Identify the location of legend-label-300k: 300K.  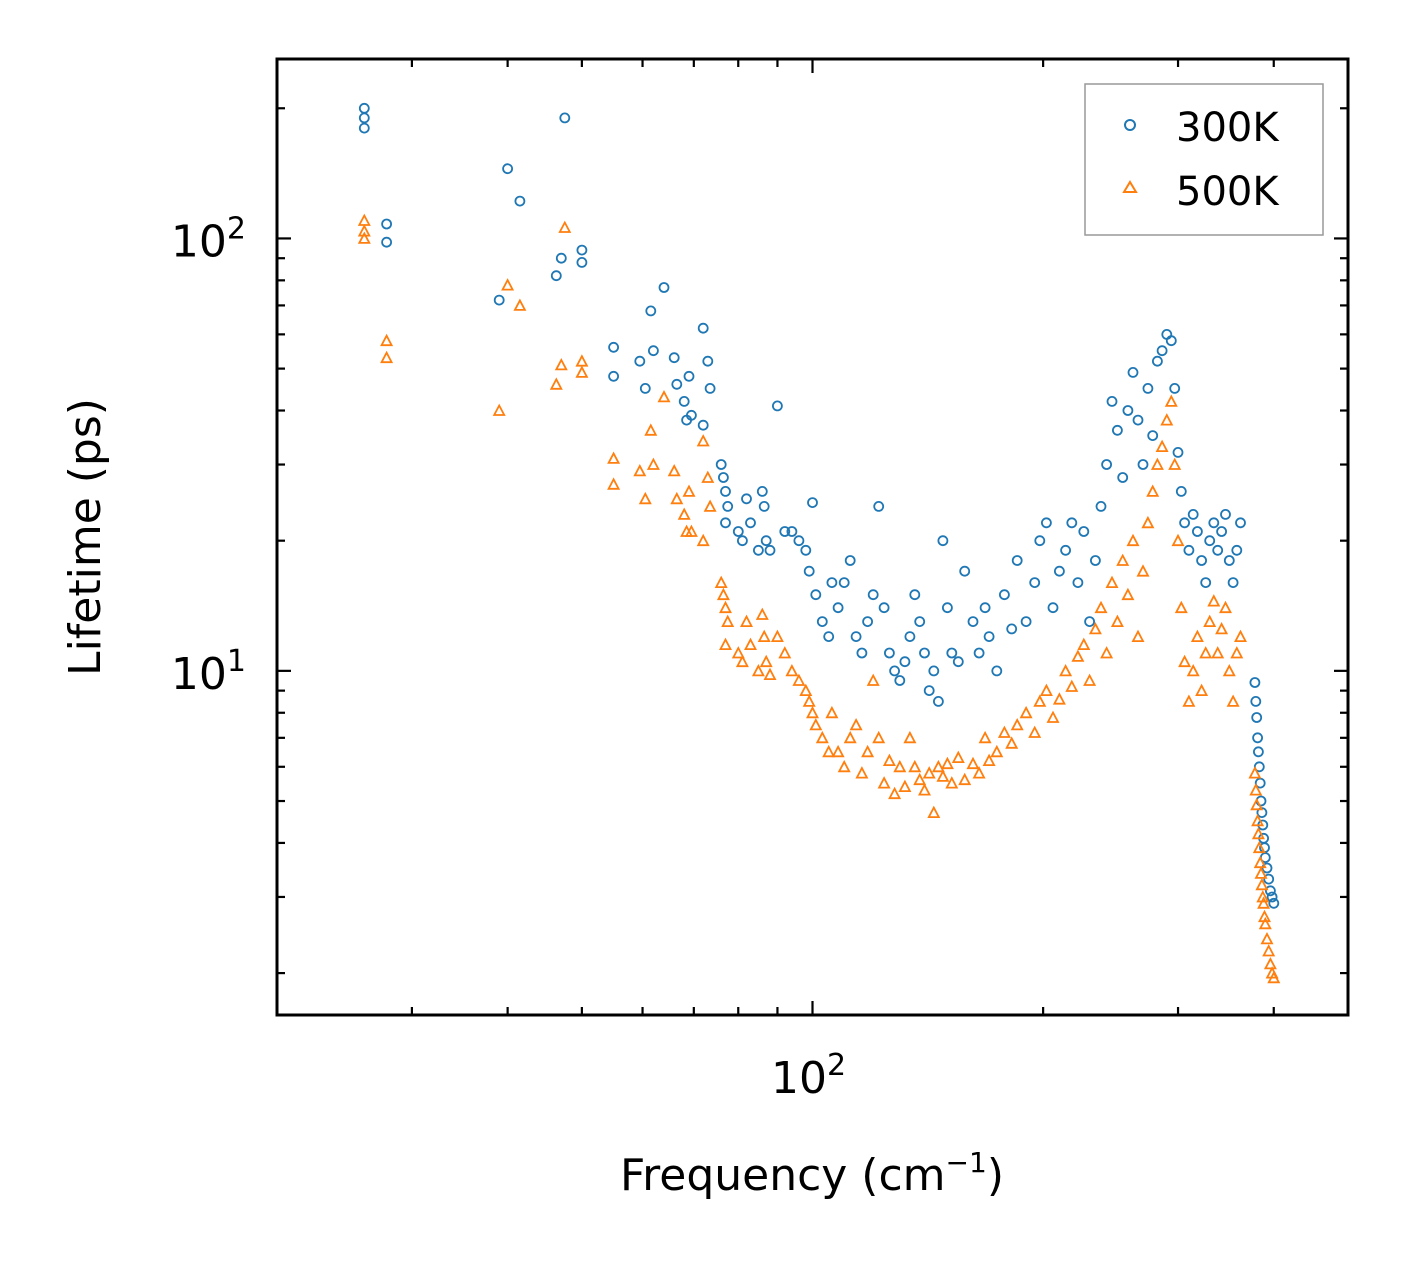
(1228, 128).